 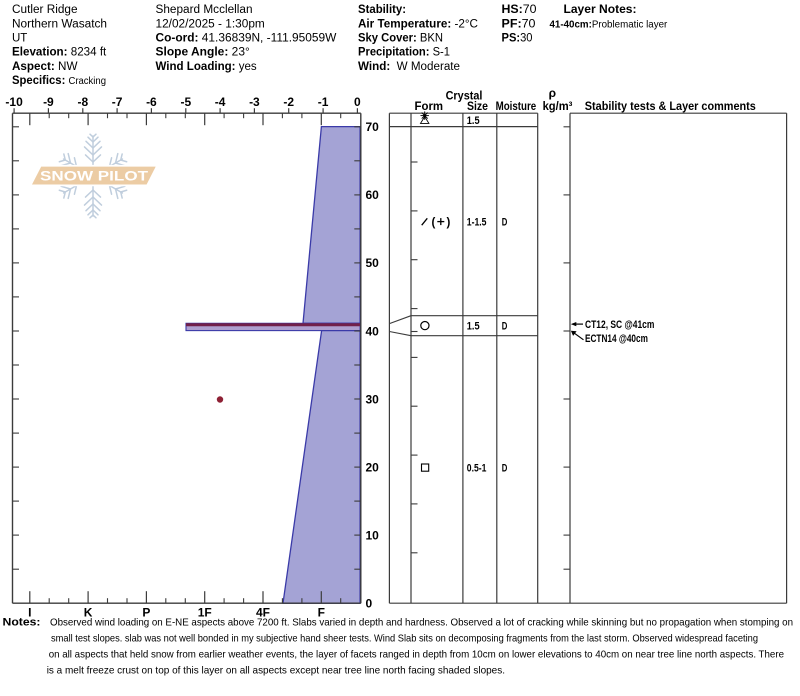 What do you see at coordinates (404, 53) in the screenshot?
I see `svg-text: Precipitation: S-1` at bounding box center [404, 53].